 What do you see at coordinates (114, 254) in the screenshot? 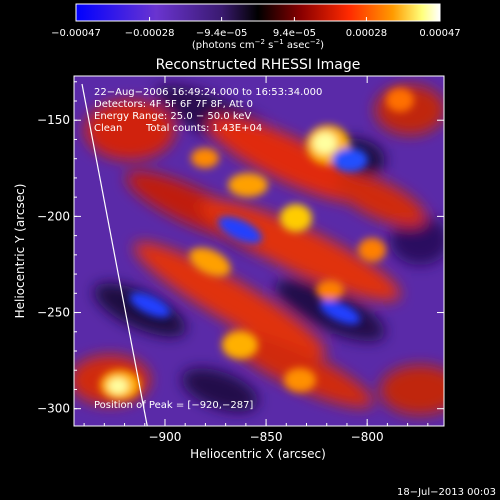
I see `solar-limb-line` at bounding box center [114, 254].